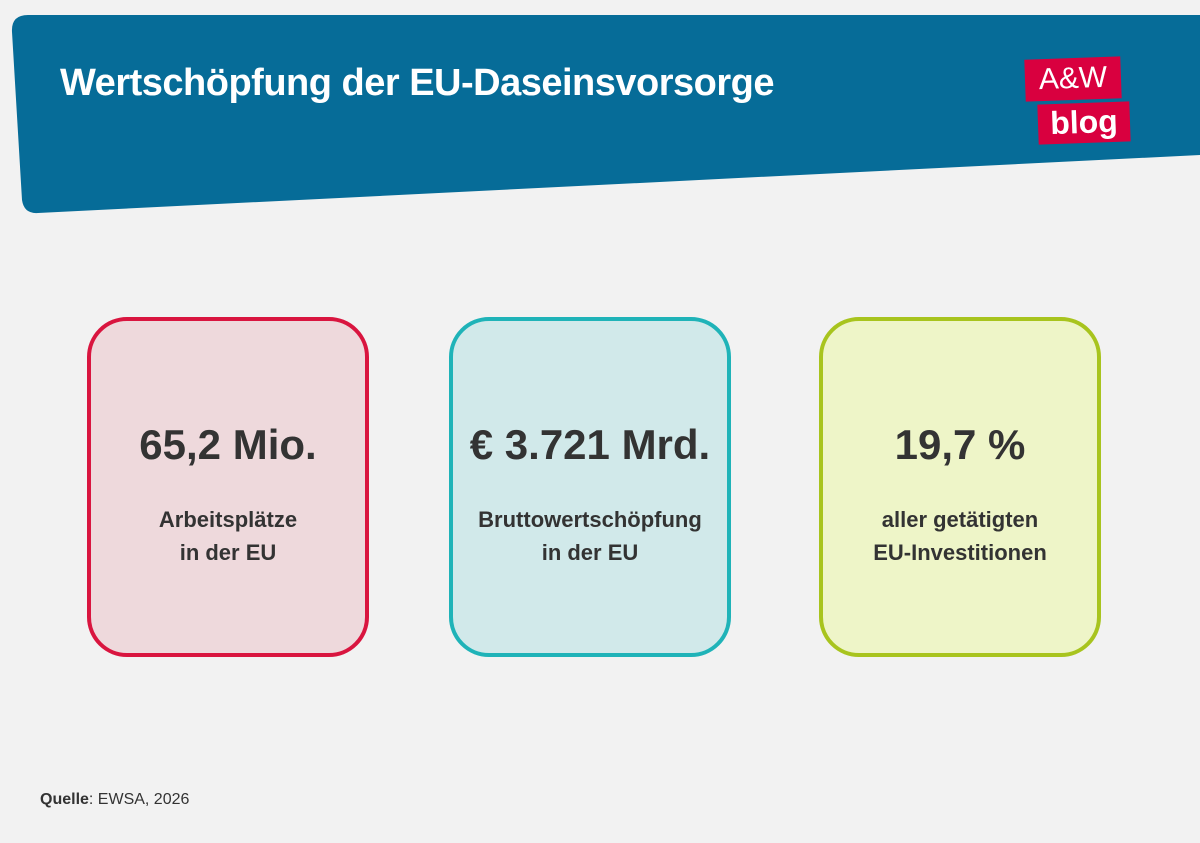 This screenshot has height=843, width=1200. Describe the element at coordinates (228, 519) in the screenshot. I see `card-label: Arbeitsplätze` at that location.